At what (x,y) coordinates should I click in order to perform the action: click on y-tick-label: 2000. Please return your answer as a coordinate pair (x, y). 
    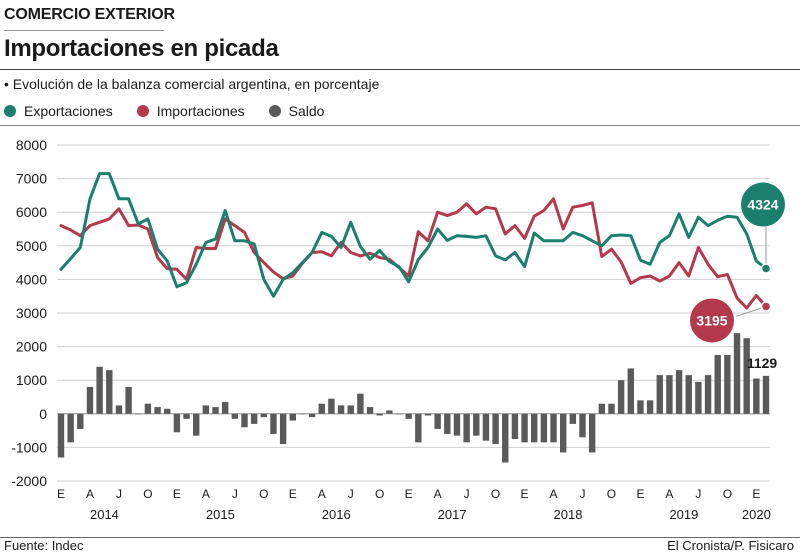
    Looking at the image, I should click on (31, 347).